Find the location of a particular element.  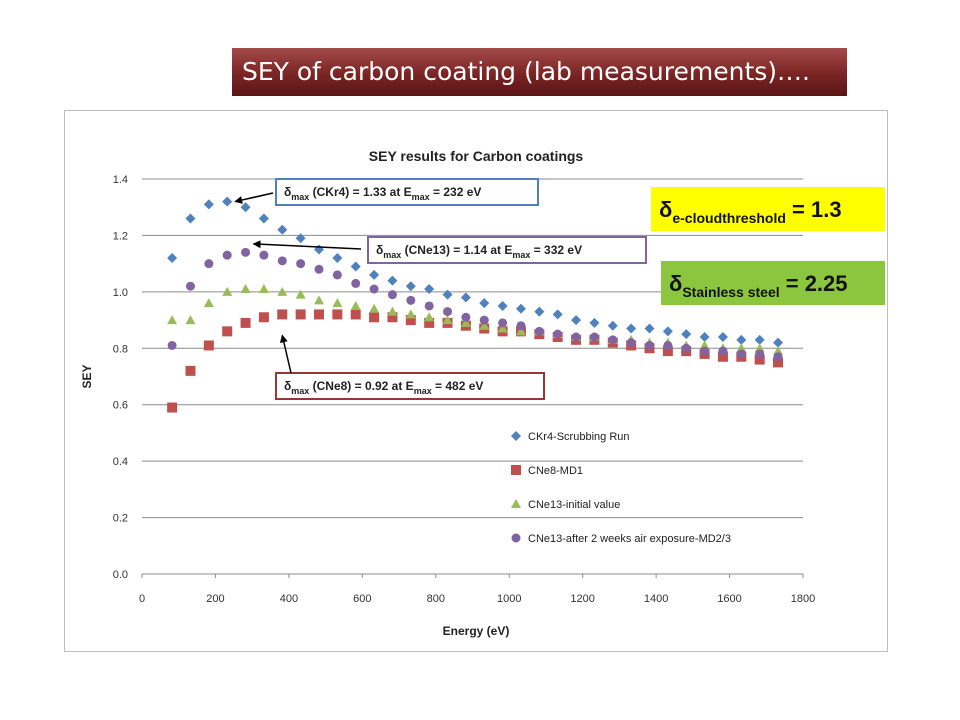

annotation-text: δmax (CNe8) = 0.92 at Emax = 482 eV is located at coordinates (383, 387).